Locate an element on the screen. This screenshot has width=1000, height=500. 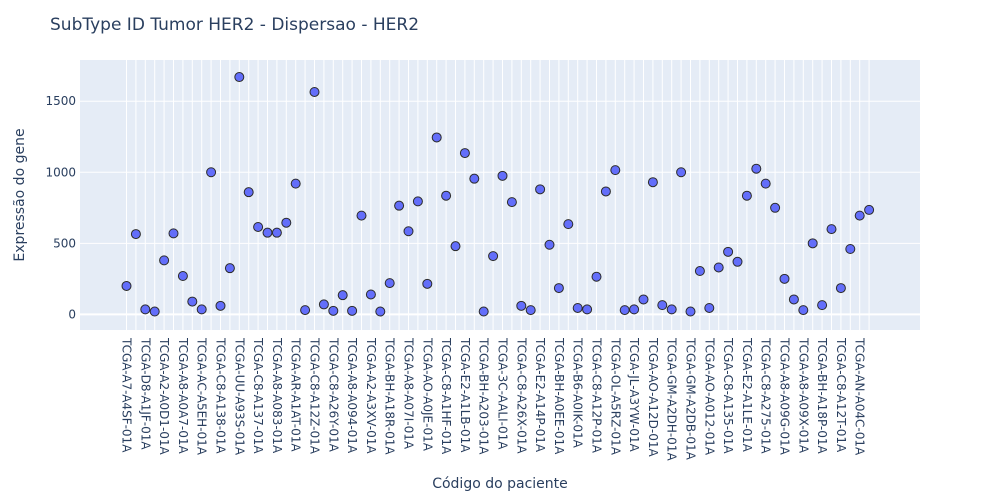
x-tick-label: TCGA-BH-A0EE-01A is located at coordinates (559, 396).